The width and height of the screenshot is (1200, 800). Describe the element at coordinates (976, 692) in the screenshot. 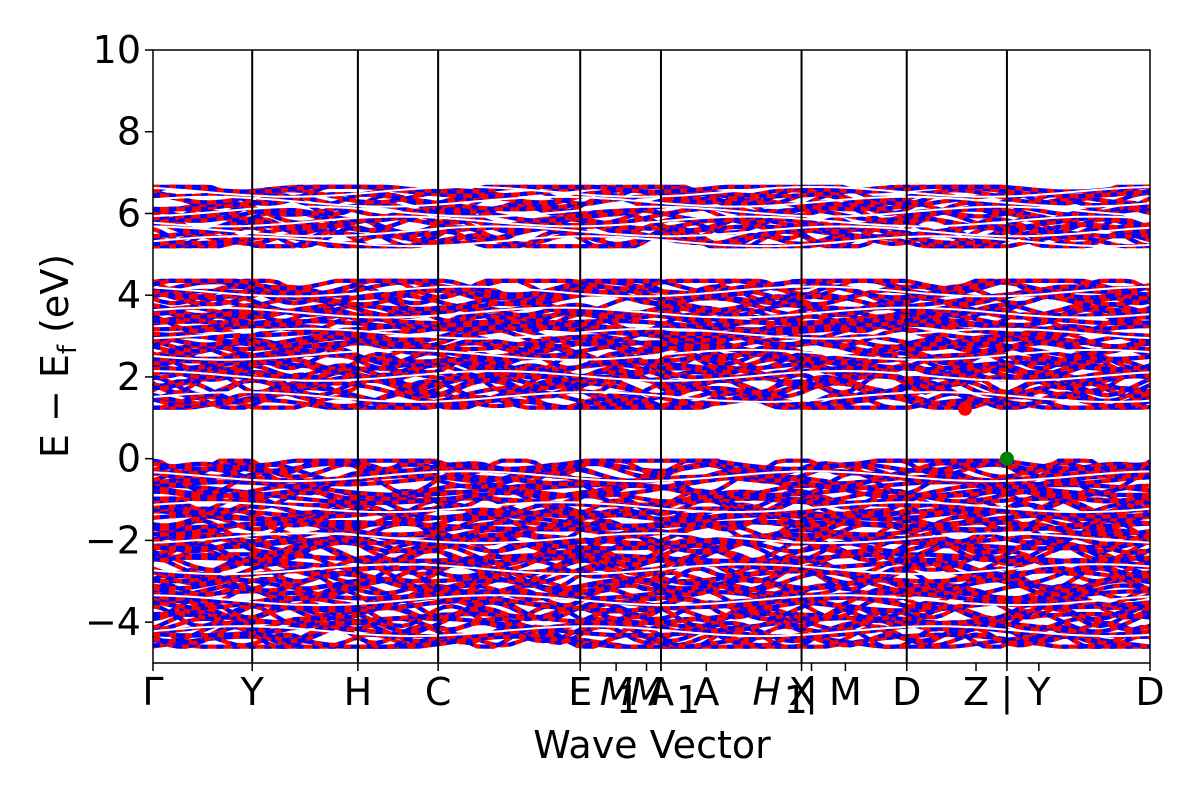

I see `x-tick-label: Z` at that location.